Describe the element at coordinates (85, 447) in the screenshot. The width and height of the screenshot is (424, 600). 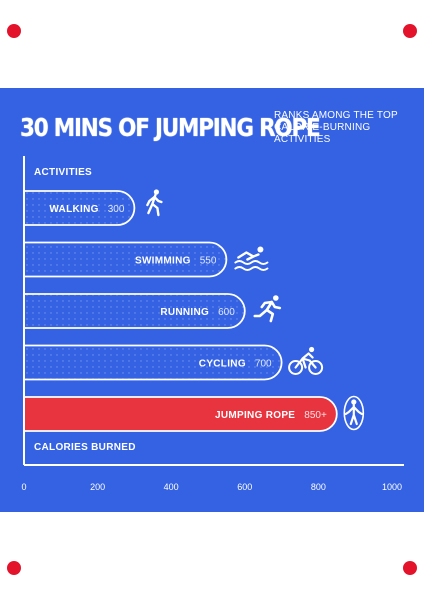
I see `x-axis-label: CALORIES BURNED` at that location.